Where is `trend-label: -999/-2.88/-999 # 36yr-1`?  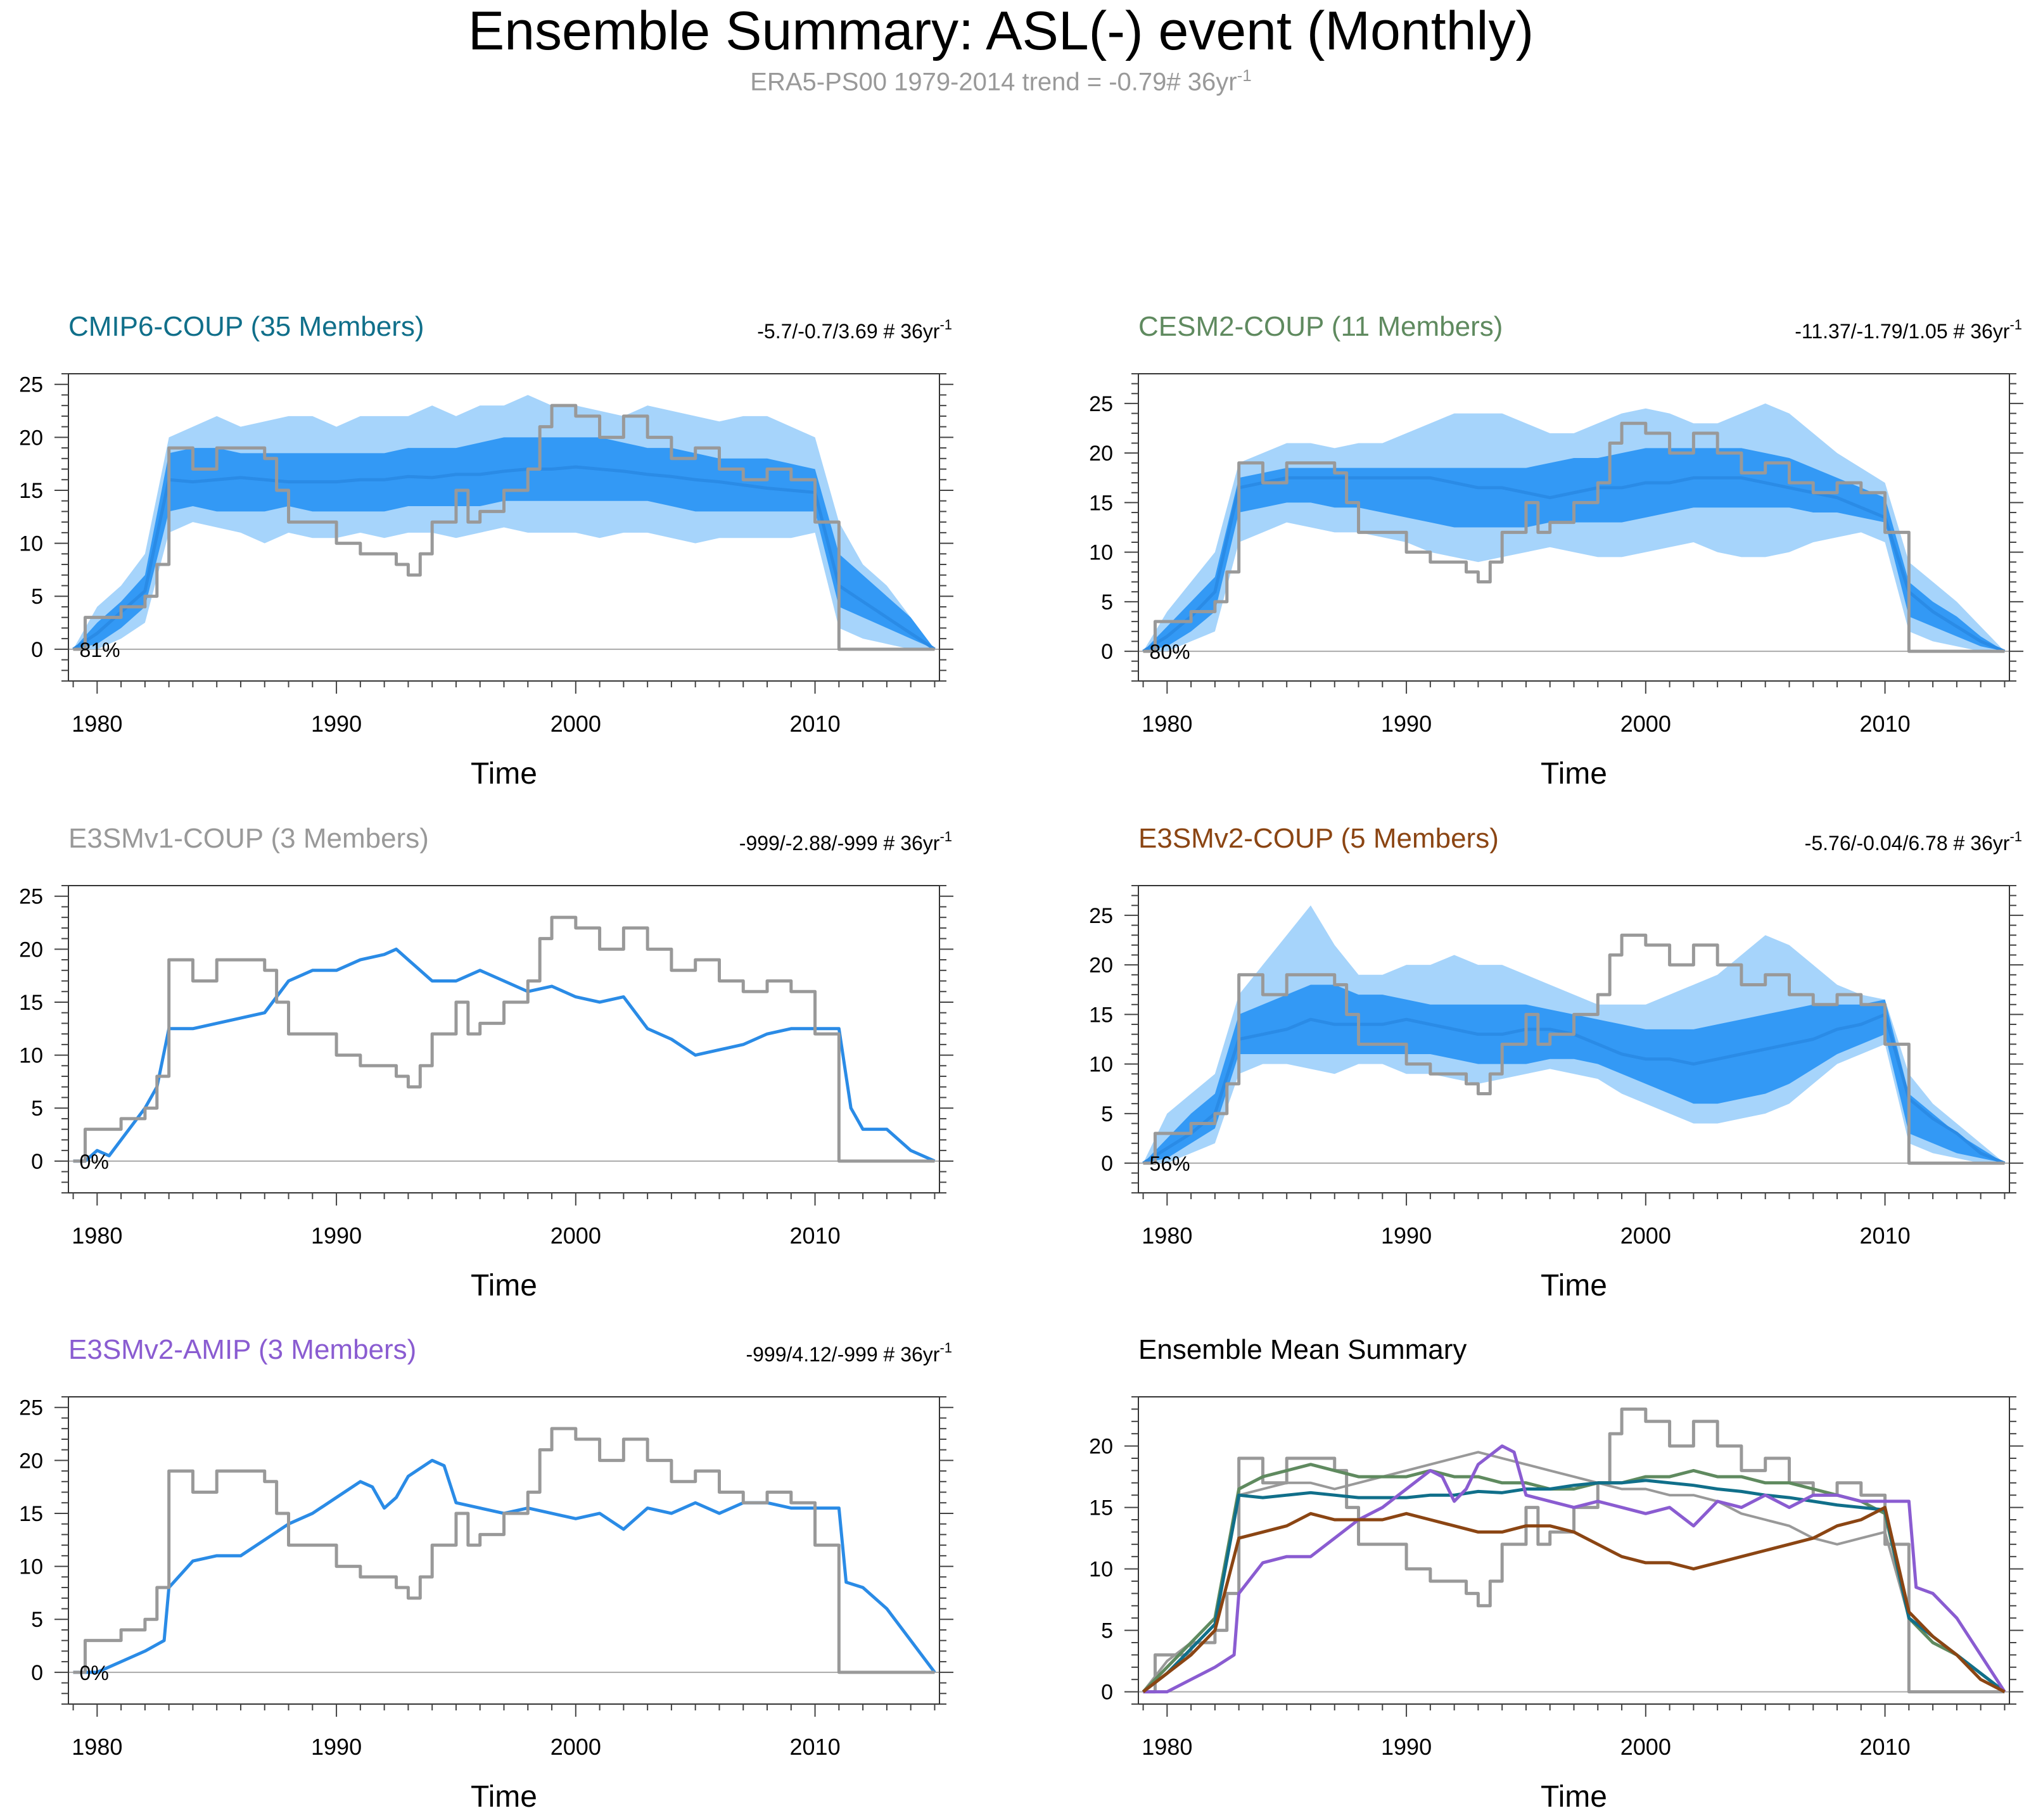 trend-label: -999/-2.88/-999 # 36yr-1 is located at coordinates (845, 842).